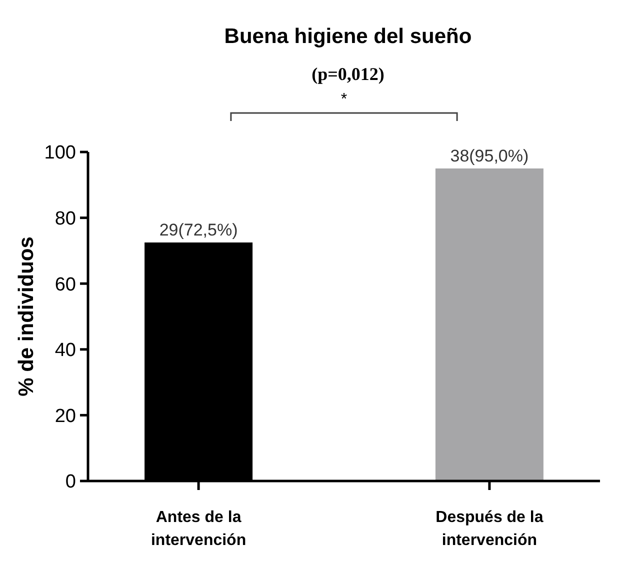 The image size is (637, 577). I want to click on y-tick-label: 100, so click(60, 153).